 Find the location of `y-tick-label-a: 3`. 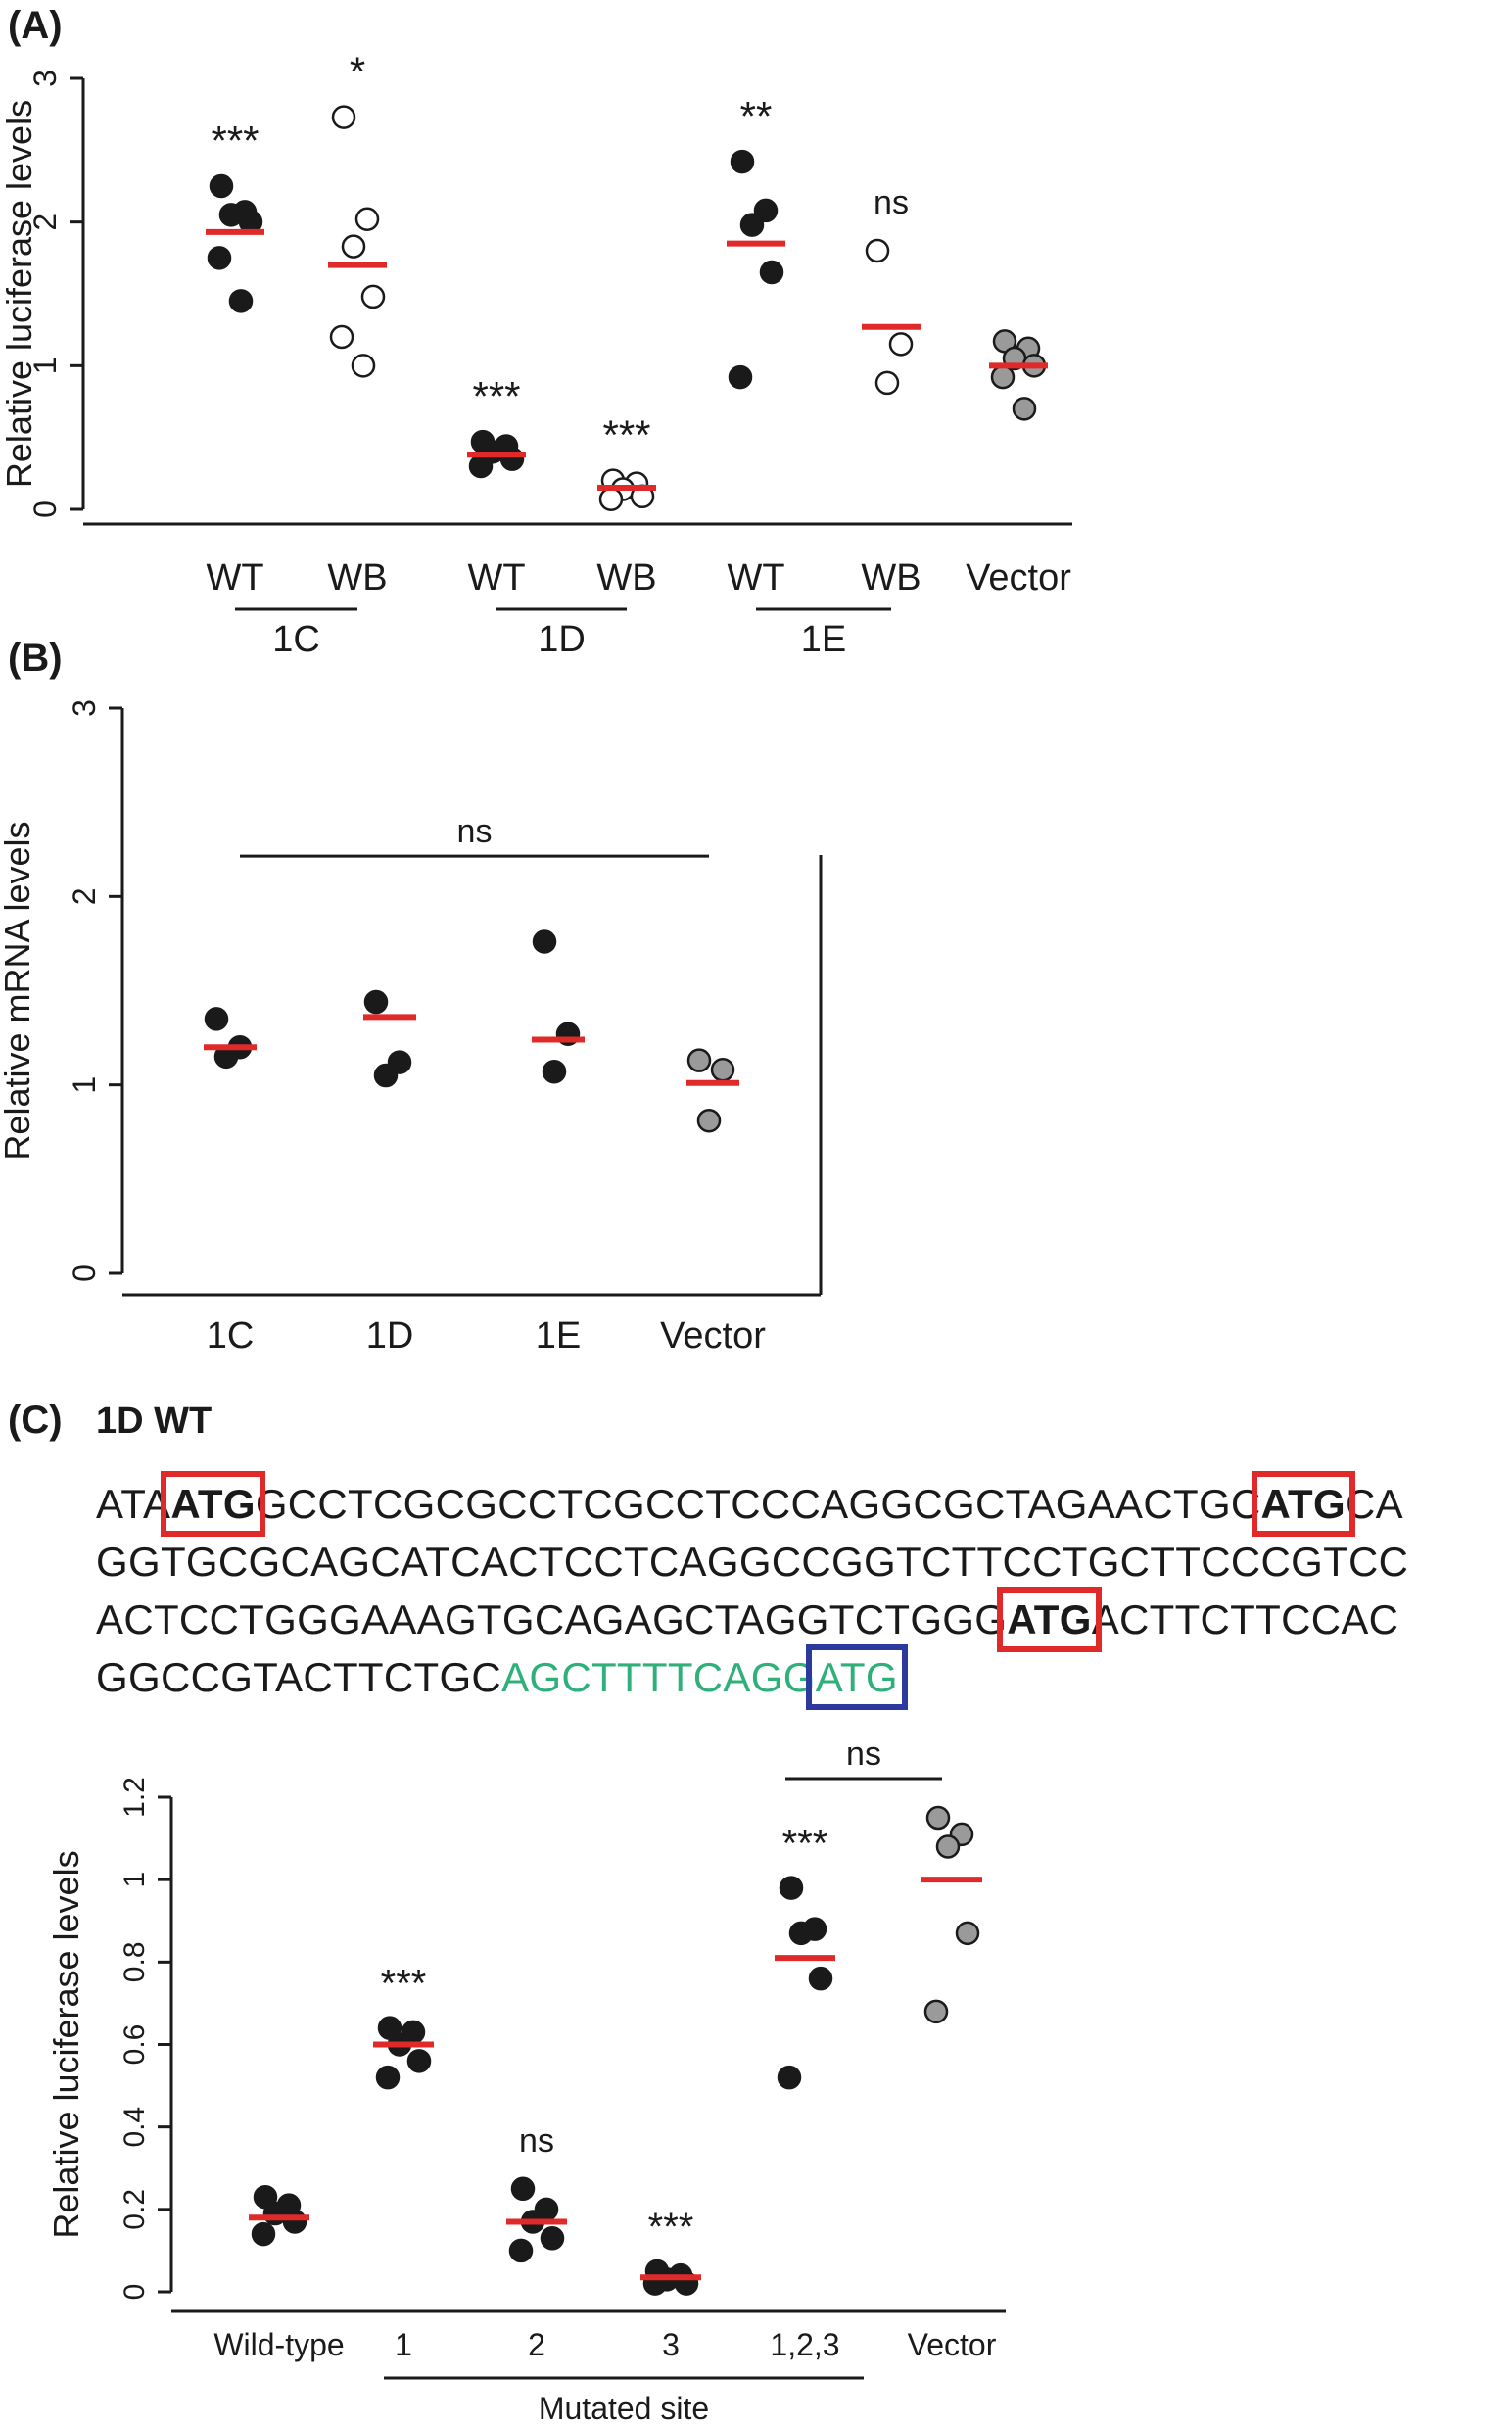

y-tick-label-a: 3 is located at coordinates (45, 78).